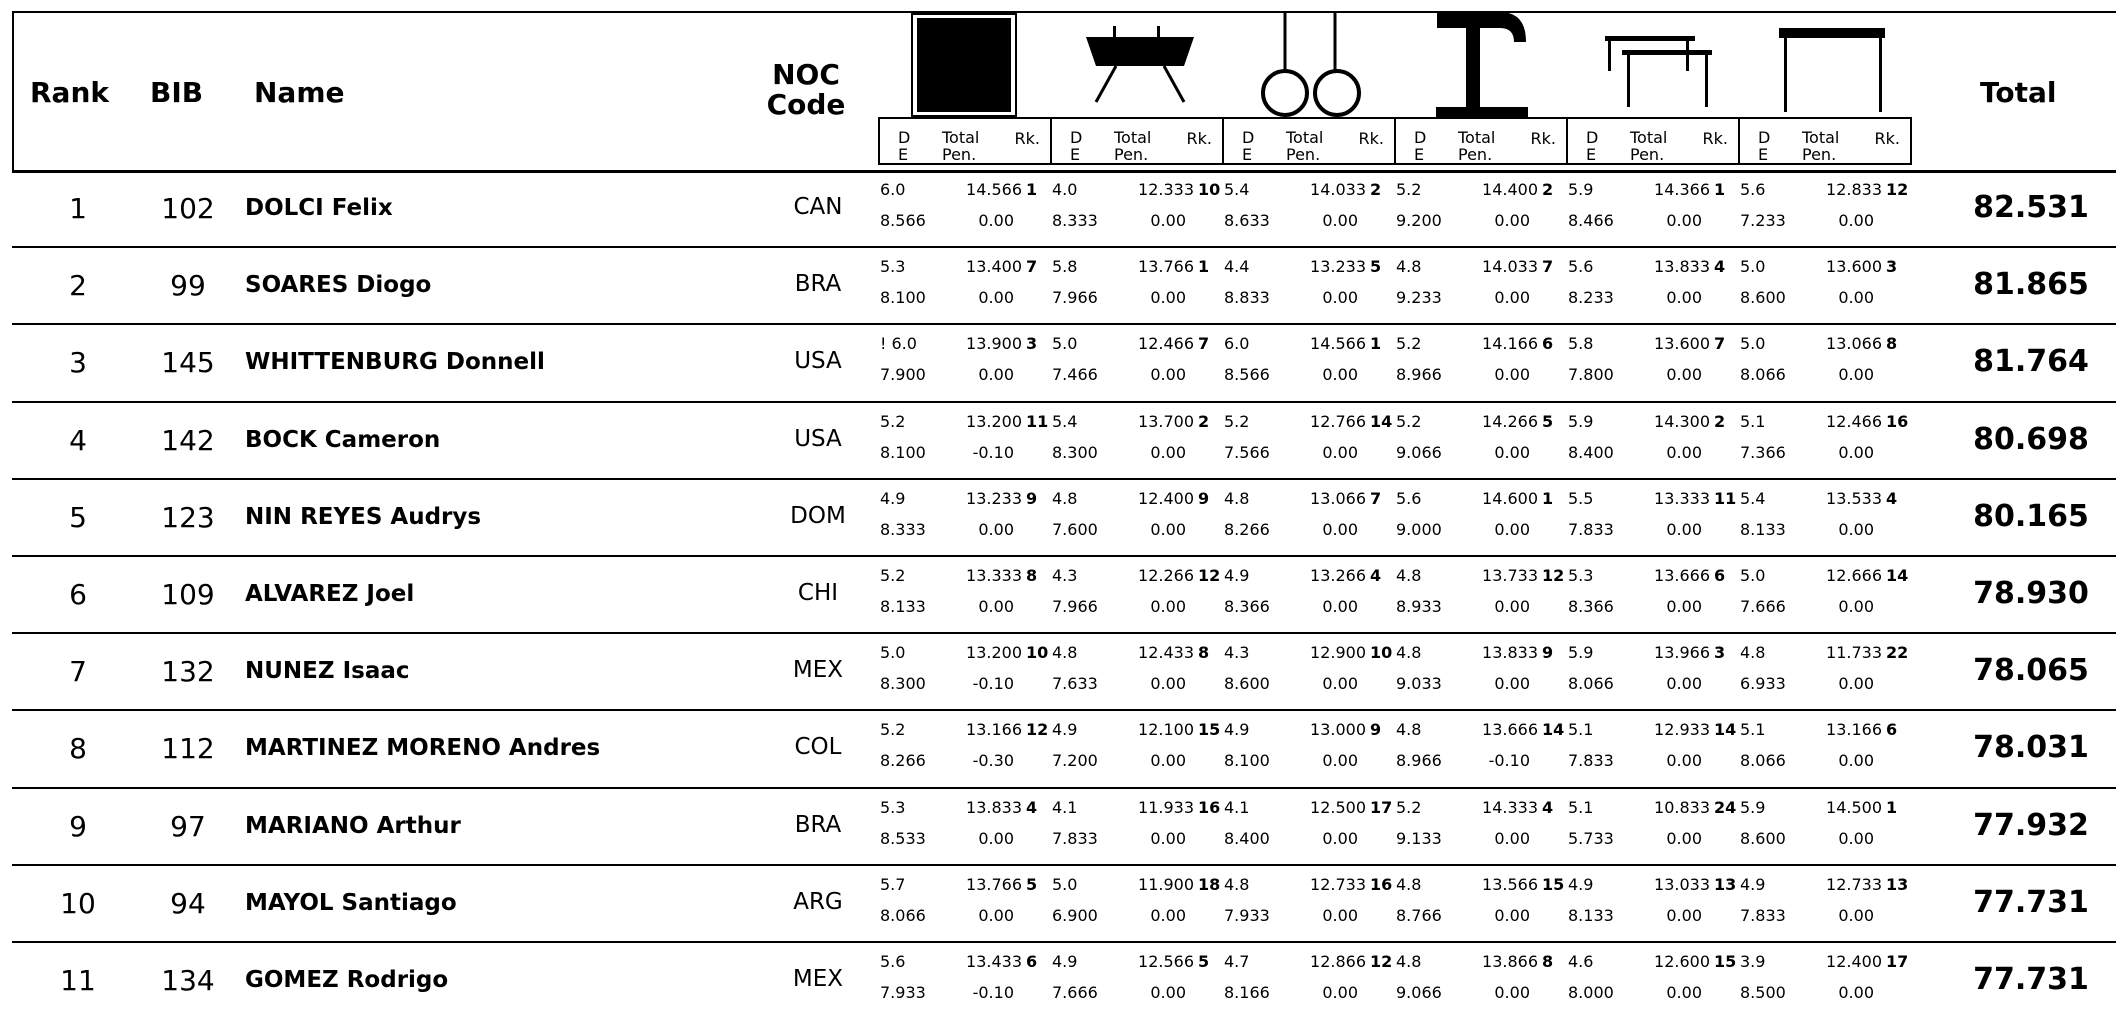 The width and height of the screenshot is (2116, 1019). What do you see at coordinates (1481, 748) in the screenshot?
I see `apparatus-score-cell: 4.8 8.966 13.666 -0.10 14` at bounding box center [1481, 748].